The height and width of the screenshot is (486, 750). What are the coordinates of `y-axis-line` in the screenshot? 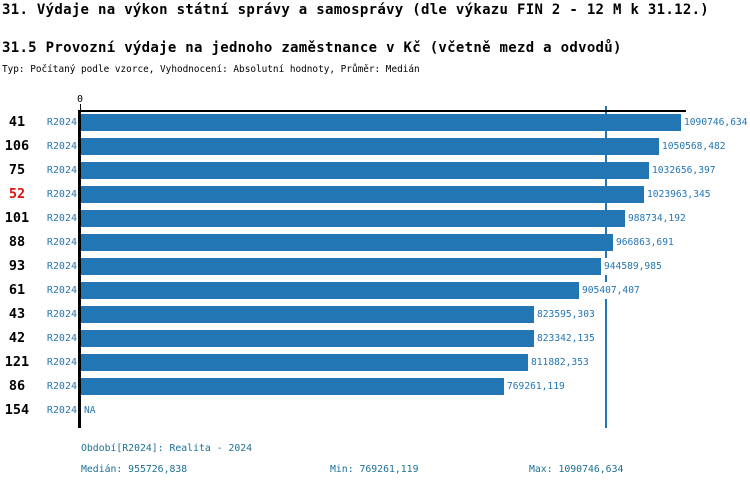 It's located at (79, 269).